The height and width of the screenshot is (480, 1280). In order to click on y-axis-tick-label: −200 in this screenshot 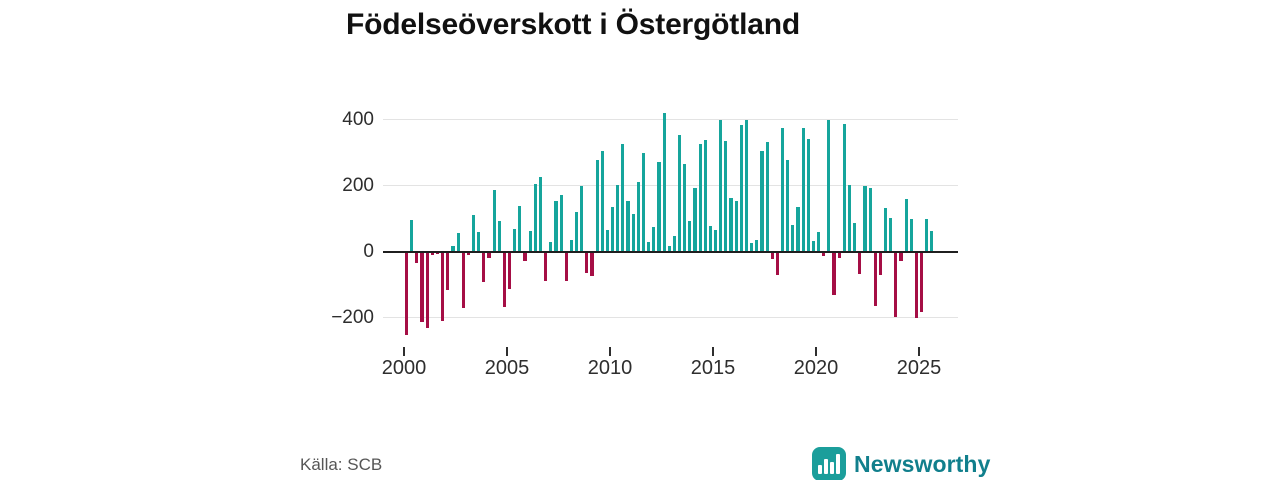, I will do `click(352, 317)`.